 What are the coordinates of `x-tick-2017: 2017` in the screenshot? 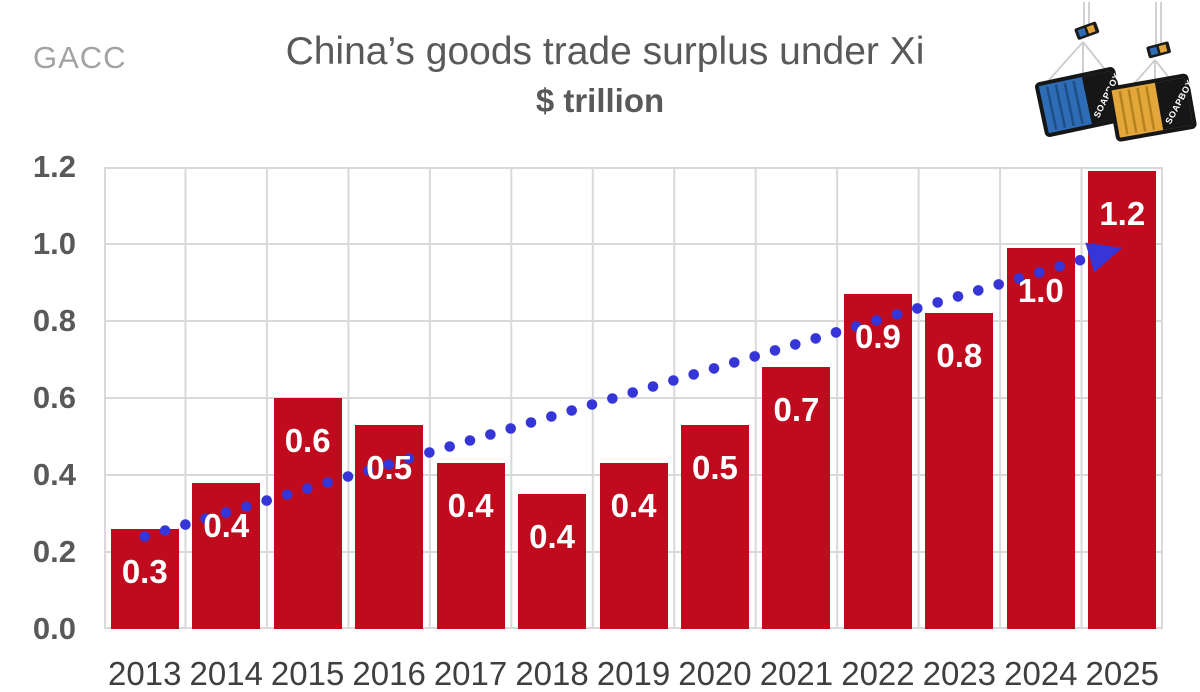 It's located at (470, 673).